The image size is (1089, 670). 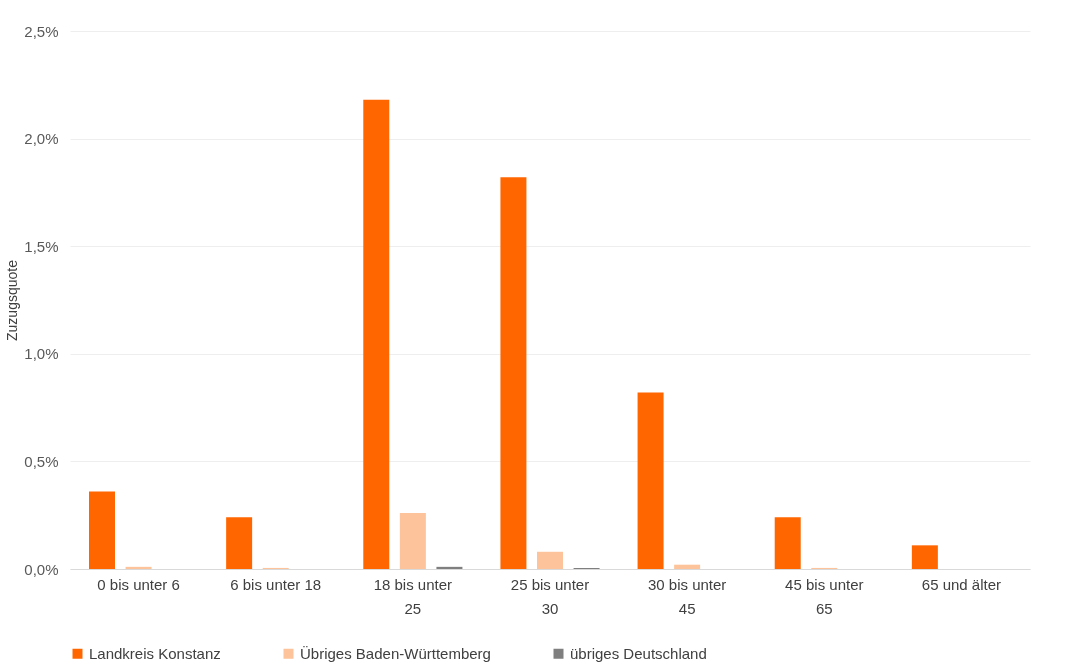 I want to click on x-tick-label: 0 bis unter 6, so click(x=138, y=584).